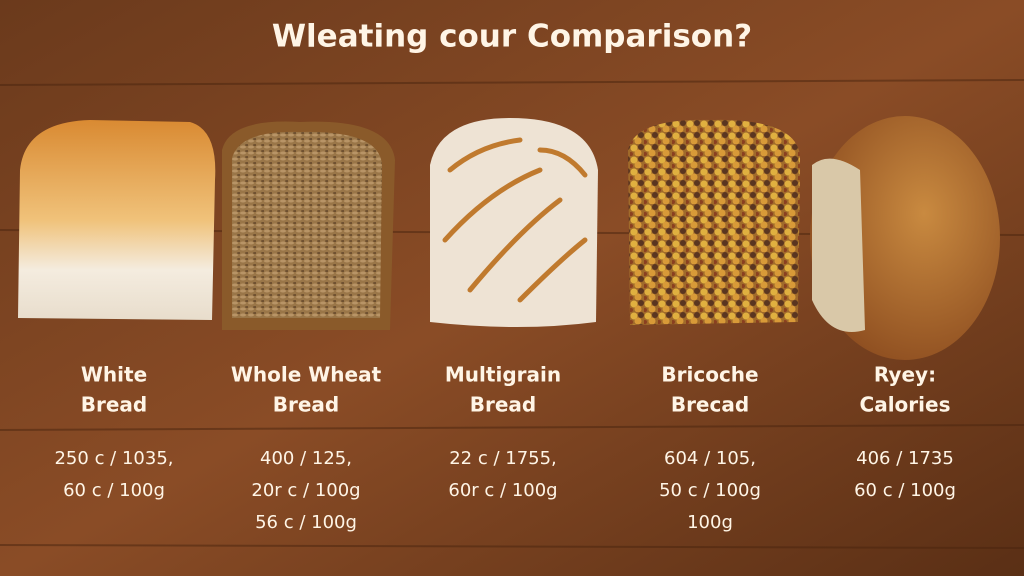  Describe the element at coordinates (710, 458) in the screenshot. I see `nutrition-info: 604 / 105,` at that location.